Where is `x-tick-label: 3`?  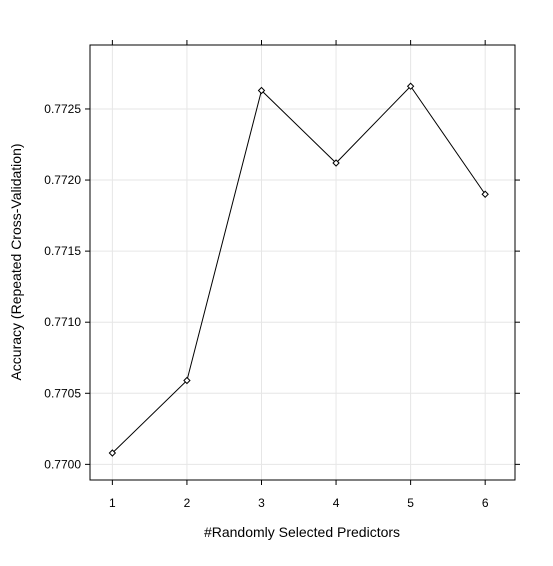 x-tick-label: 3 is located at coordinates (261, 503).